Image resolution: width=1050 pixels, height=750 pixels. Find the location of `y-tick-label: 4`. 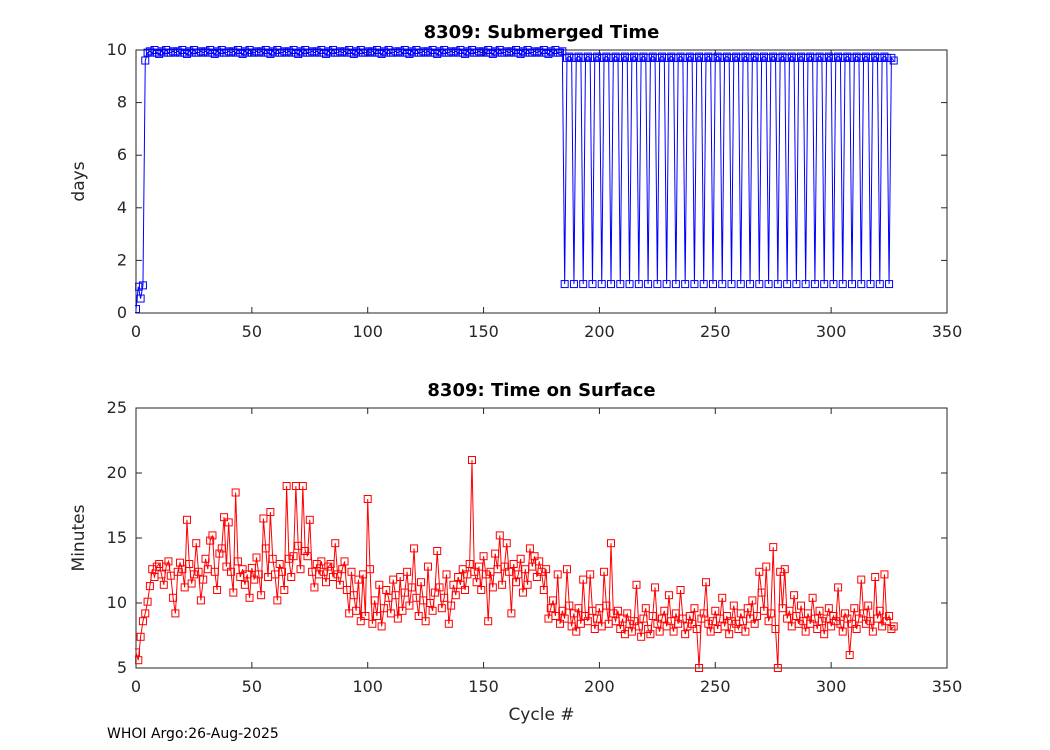

y-tick-label: 4 is located at coordinates (122, 207).